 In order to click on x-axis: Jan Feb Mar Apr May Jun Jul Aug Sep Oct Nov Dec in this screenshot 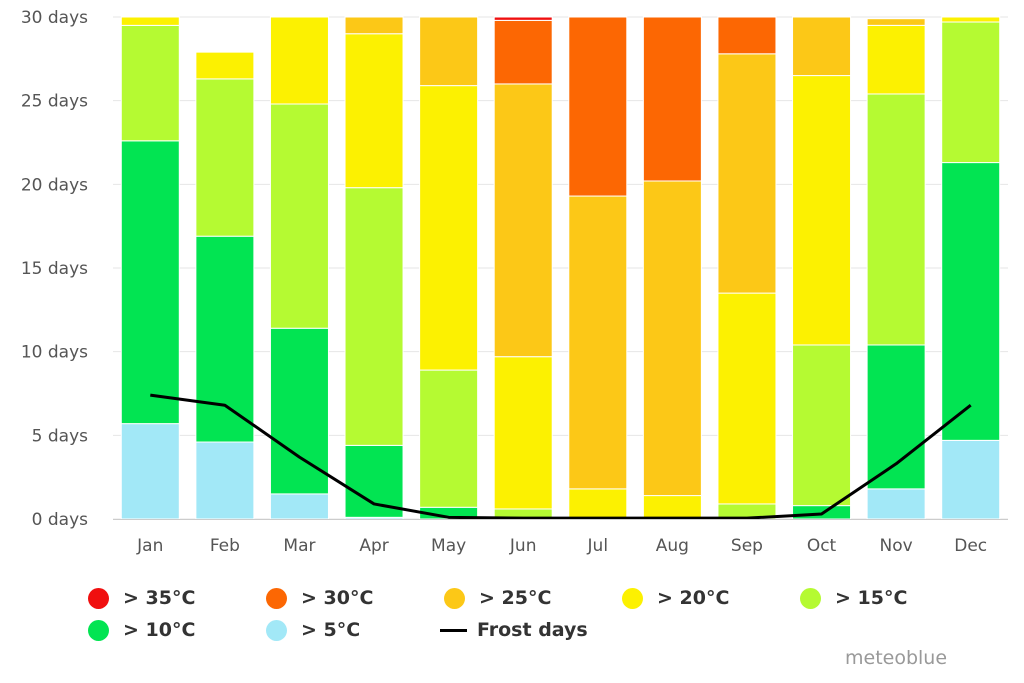, I will do `click(560, 537)`.